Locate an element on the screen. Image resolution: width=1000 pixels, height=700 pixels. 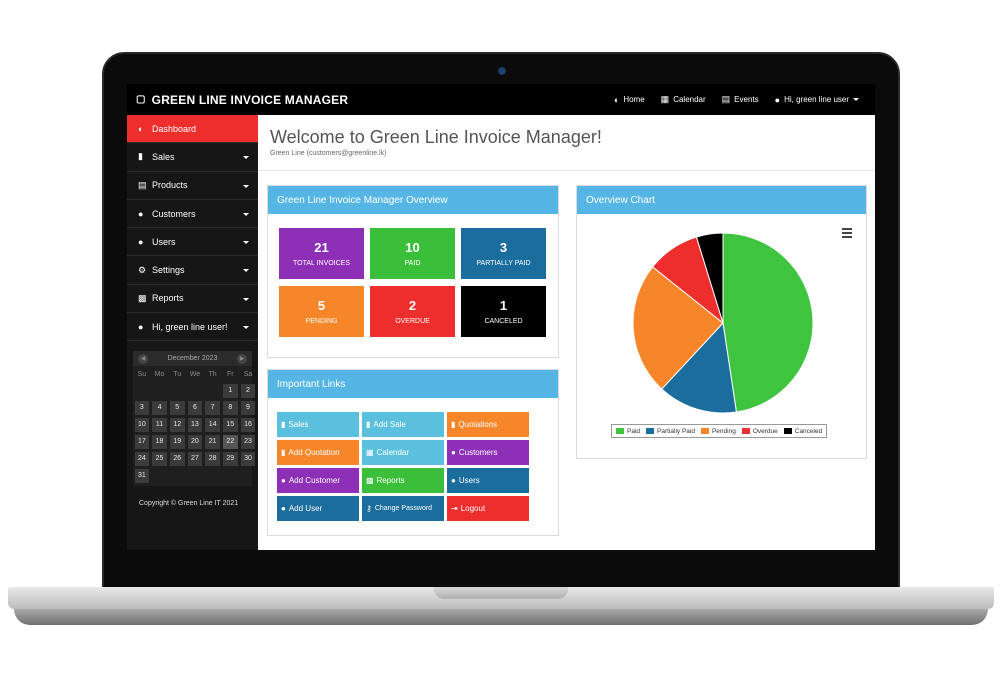
link-button-users: ● Users is located at coordinates (488, 480).